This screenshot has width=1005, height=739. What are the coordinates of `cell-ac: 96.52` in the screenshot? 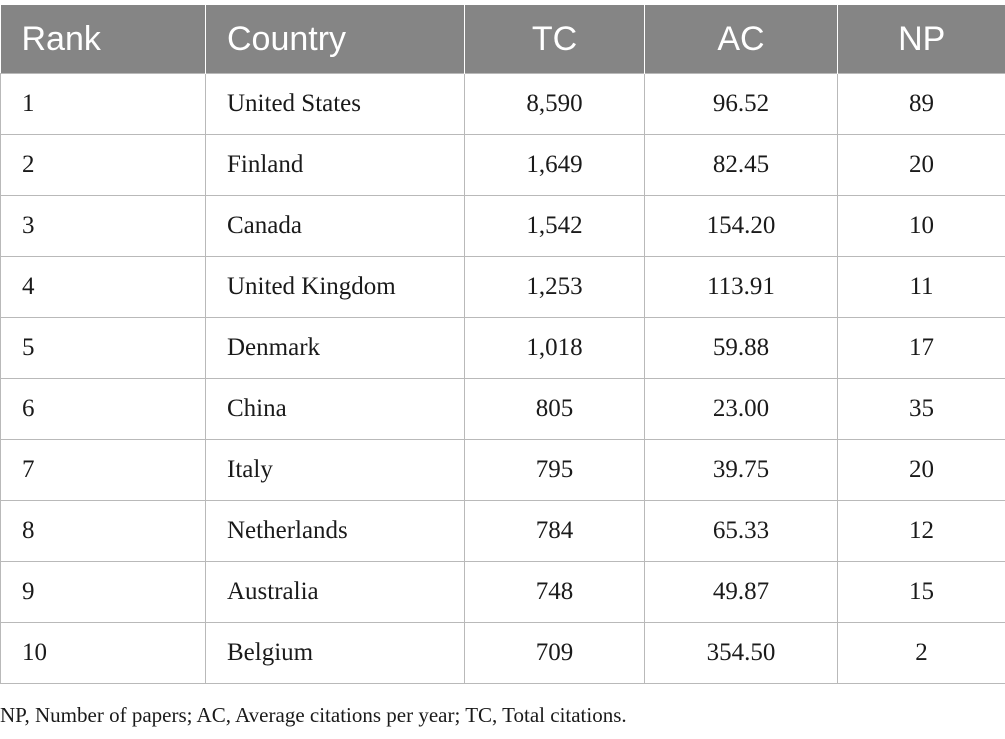 It's located at (741, 104).